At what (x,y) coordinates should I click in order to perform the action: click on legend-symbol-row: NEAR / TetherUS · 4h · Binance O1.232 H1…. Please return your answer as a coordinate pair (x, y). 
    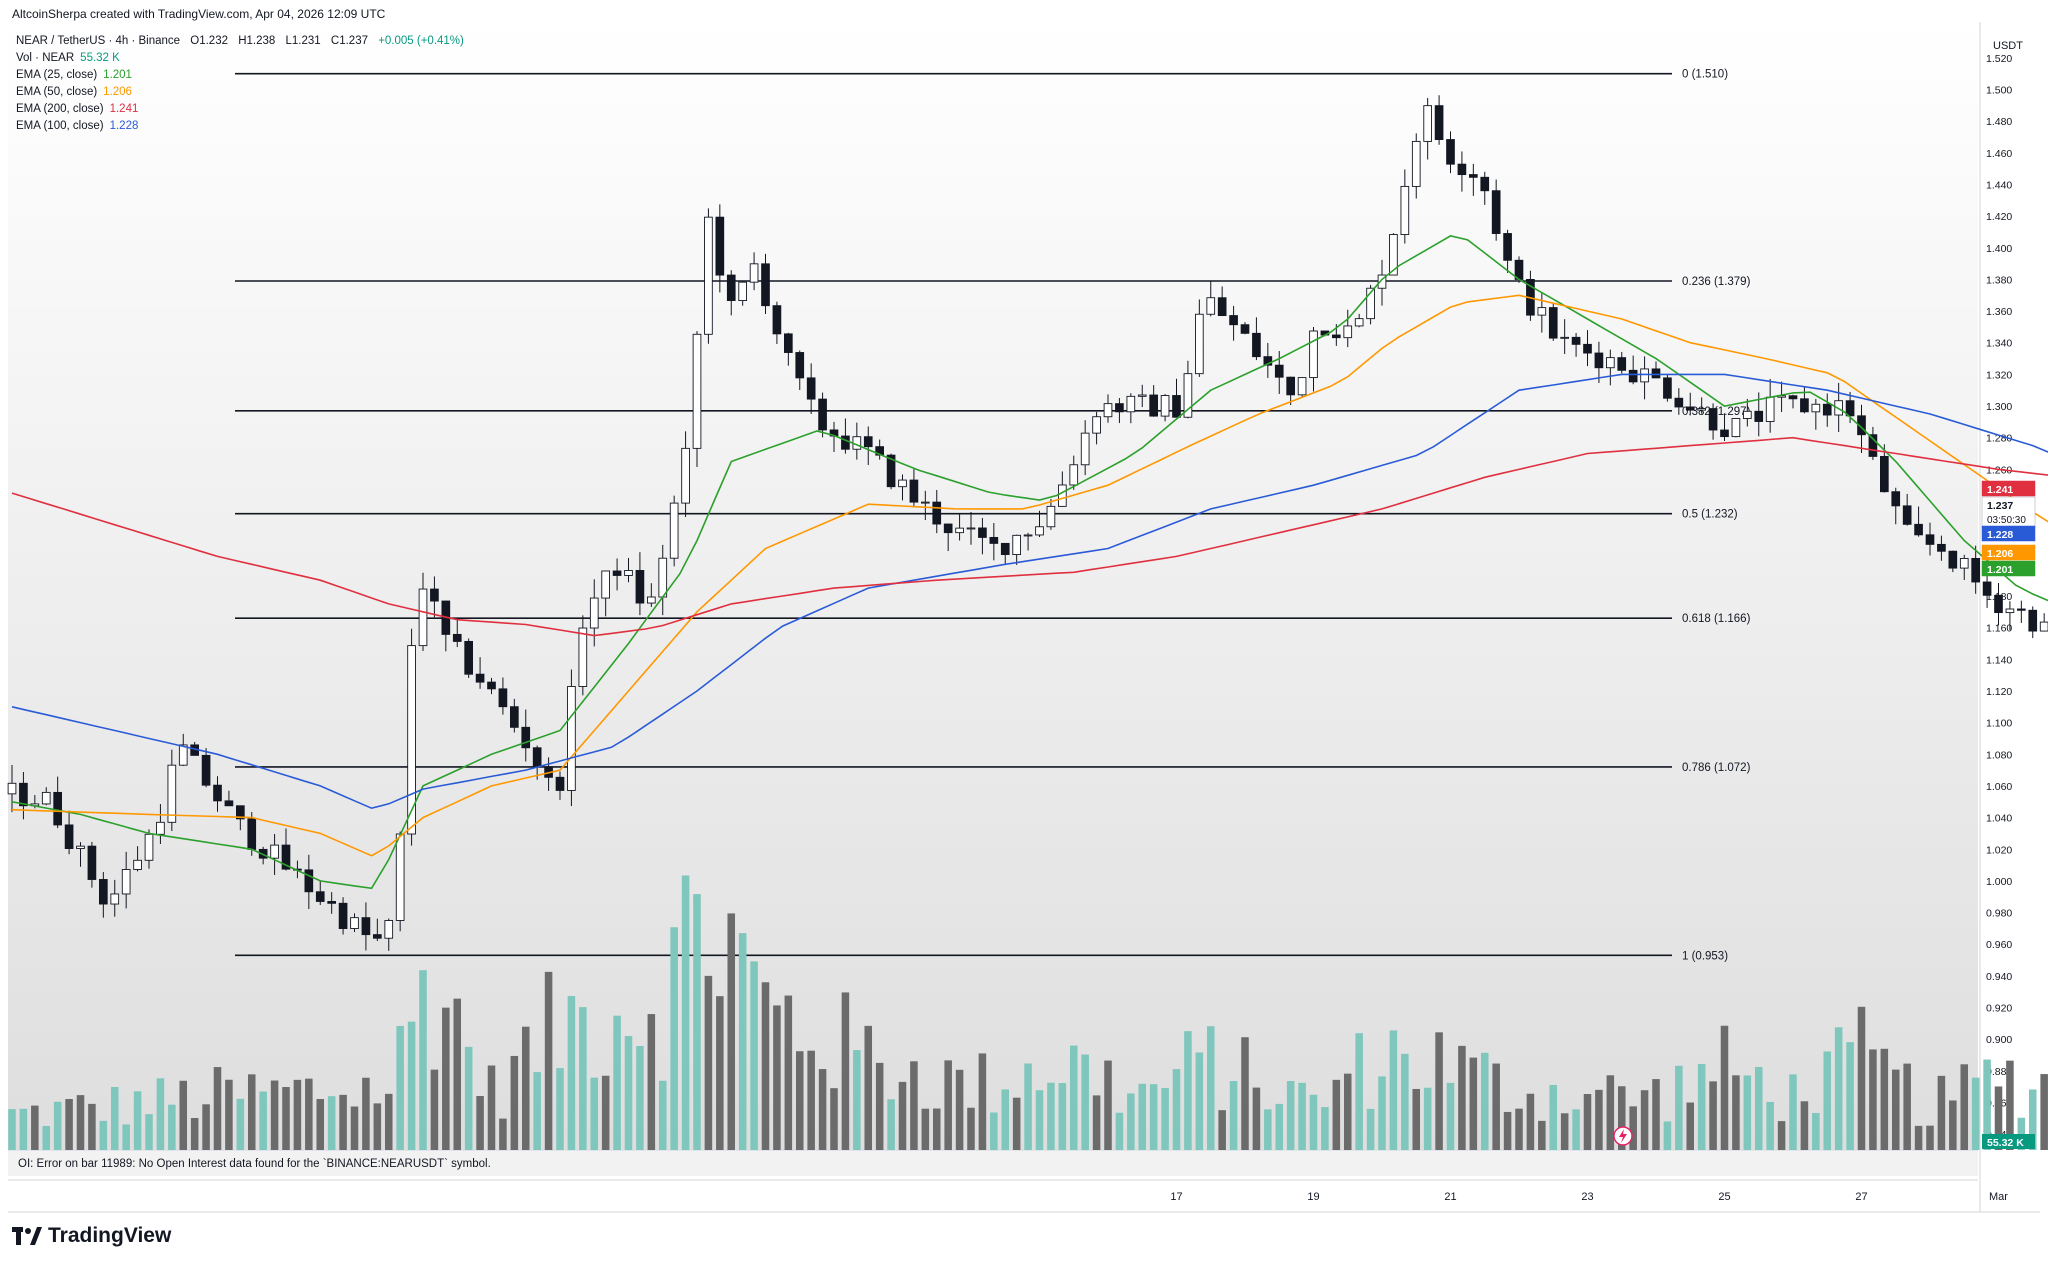
    Looking at the image, I should click on (240, 41).